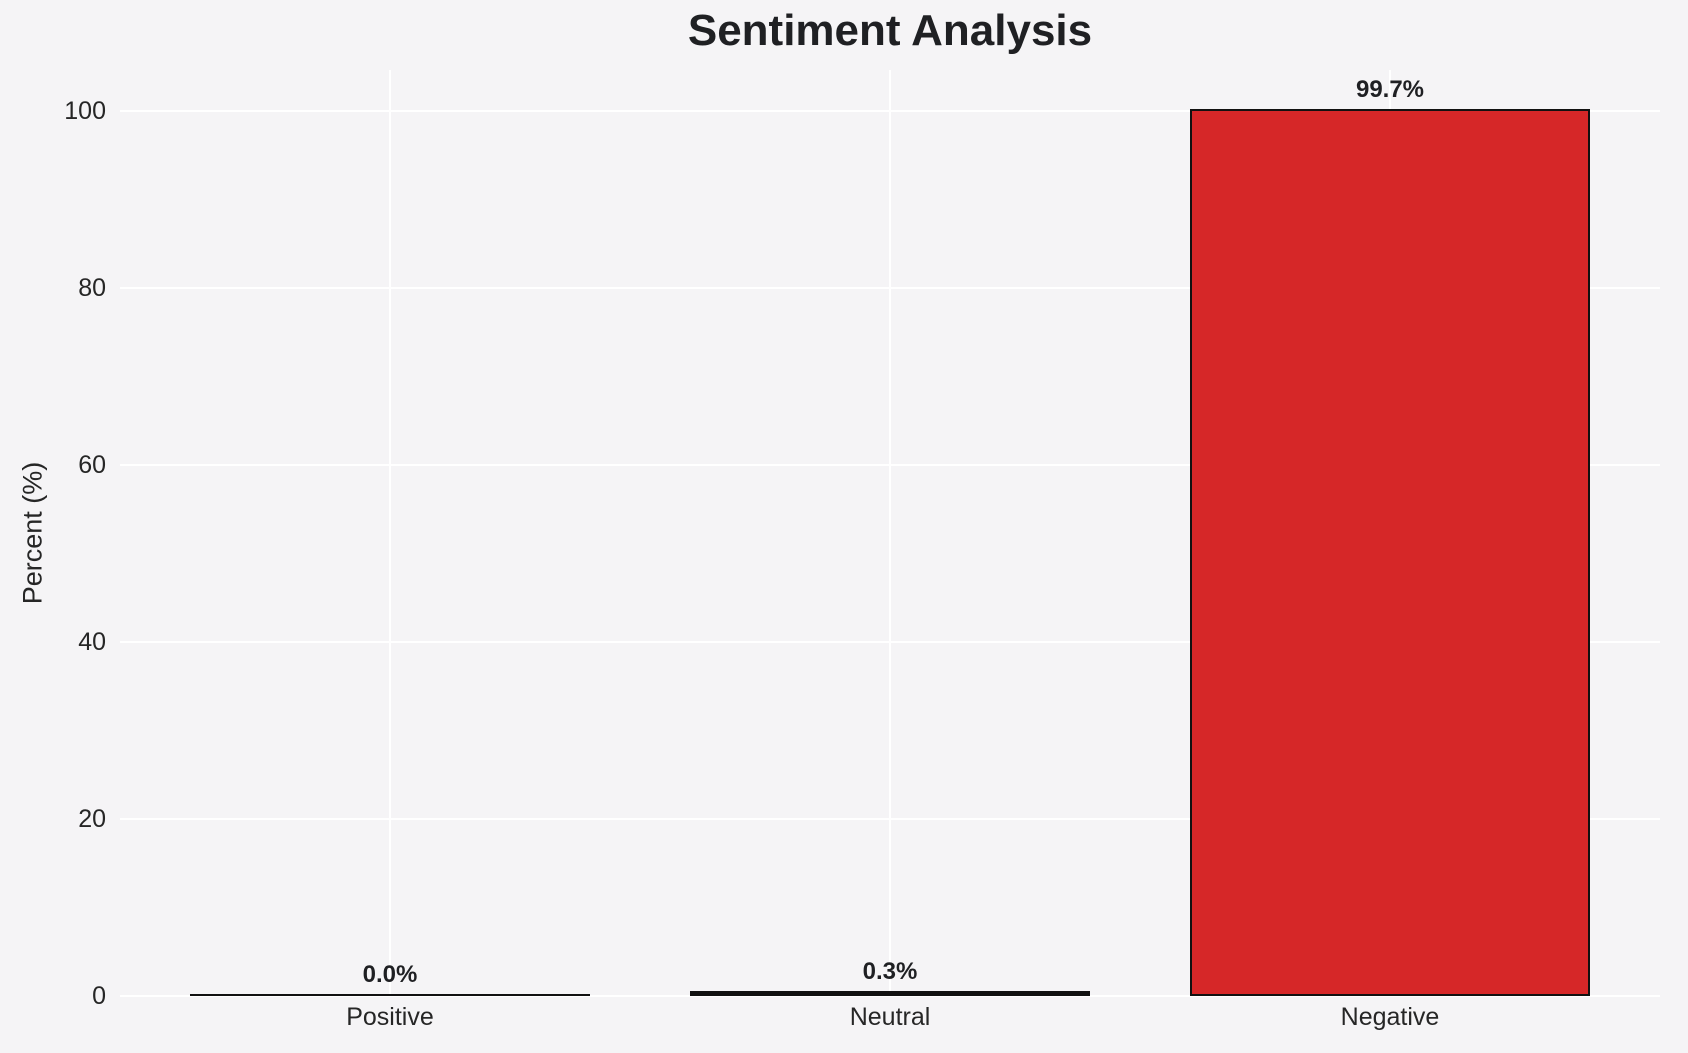  I want to click on y-tick-label: 0, so click(99, 996).